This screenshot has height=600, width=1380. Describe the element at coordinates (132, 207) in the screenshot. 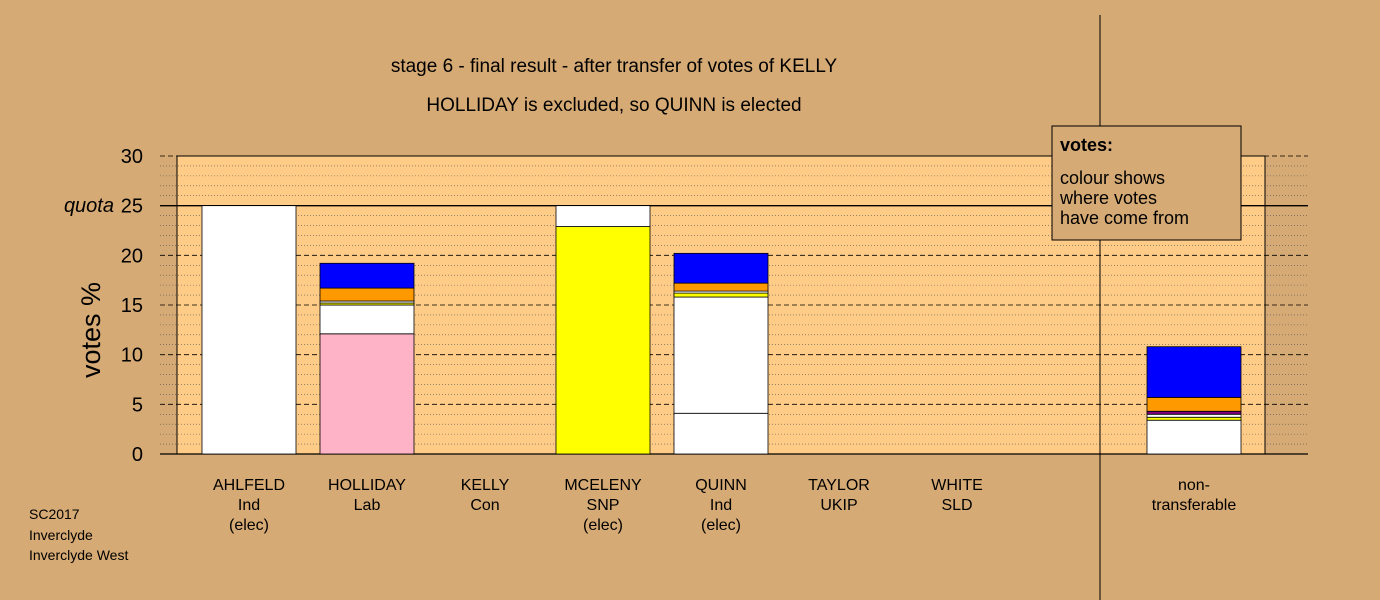

I see `y-tick-label: 25` at that location.